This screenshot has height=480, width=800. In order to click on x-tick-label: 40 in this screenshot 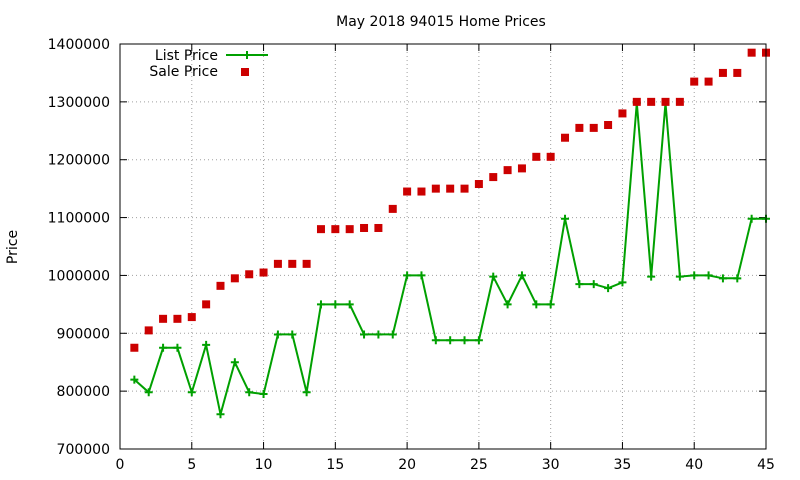, I will do `click(694, 465)`.